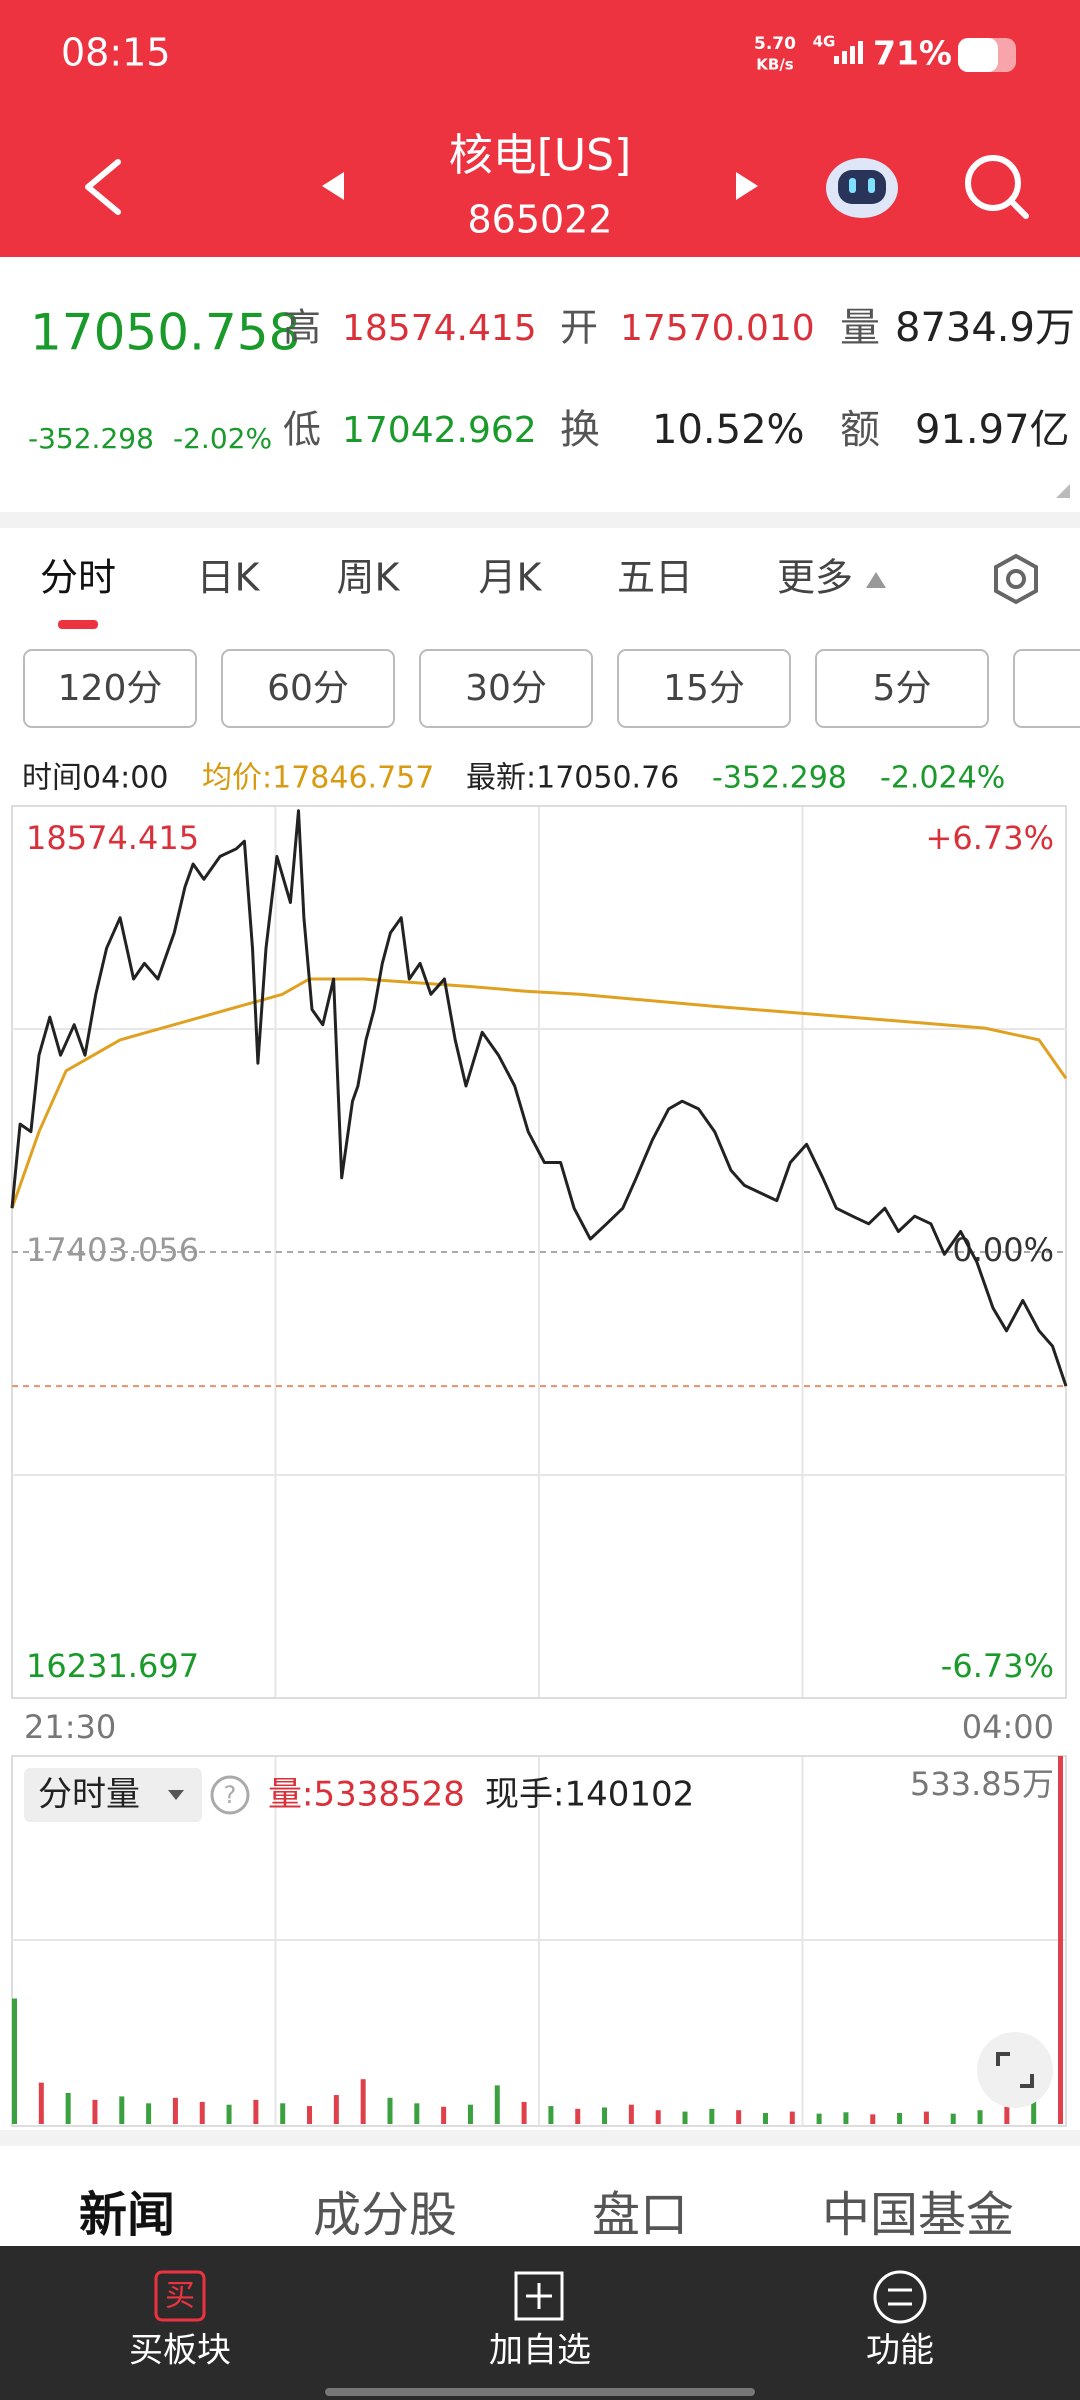 This screenshot has height=2400, width=1080. I want to click on y-tick-label: 18574.415, so click(112, 838).